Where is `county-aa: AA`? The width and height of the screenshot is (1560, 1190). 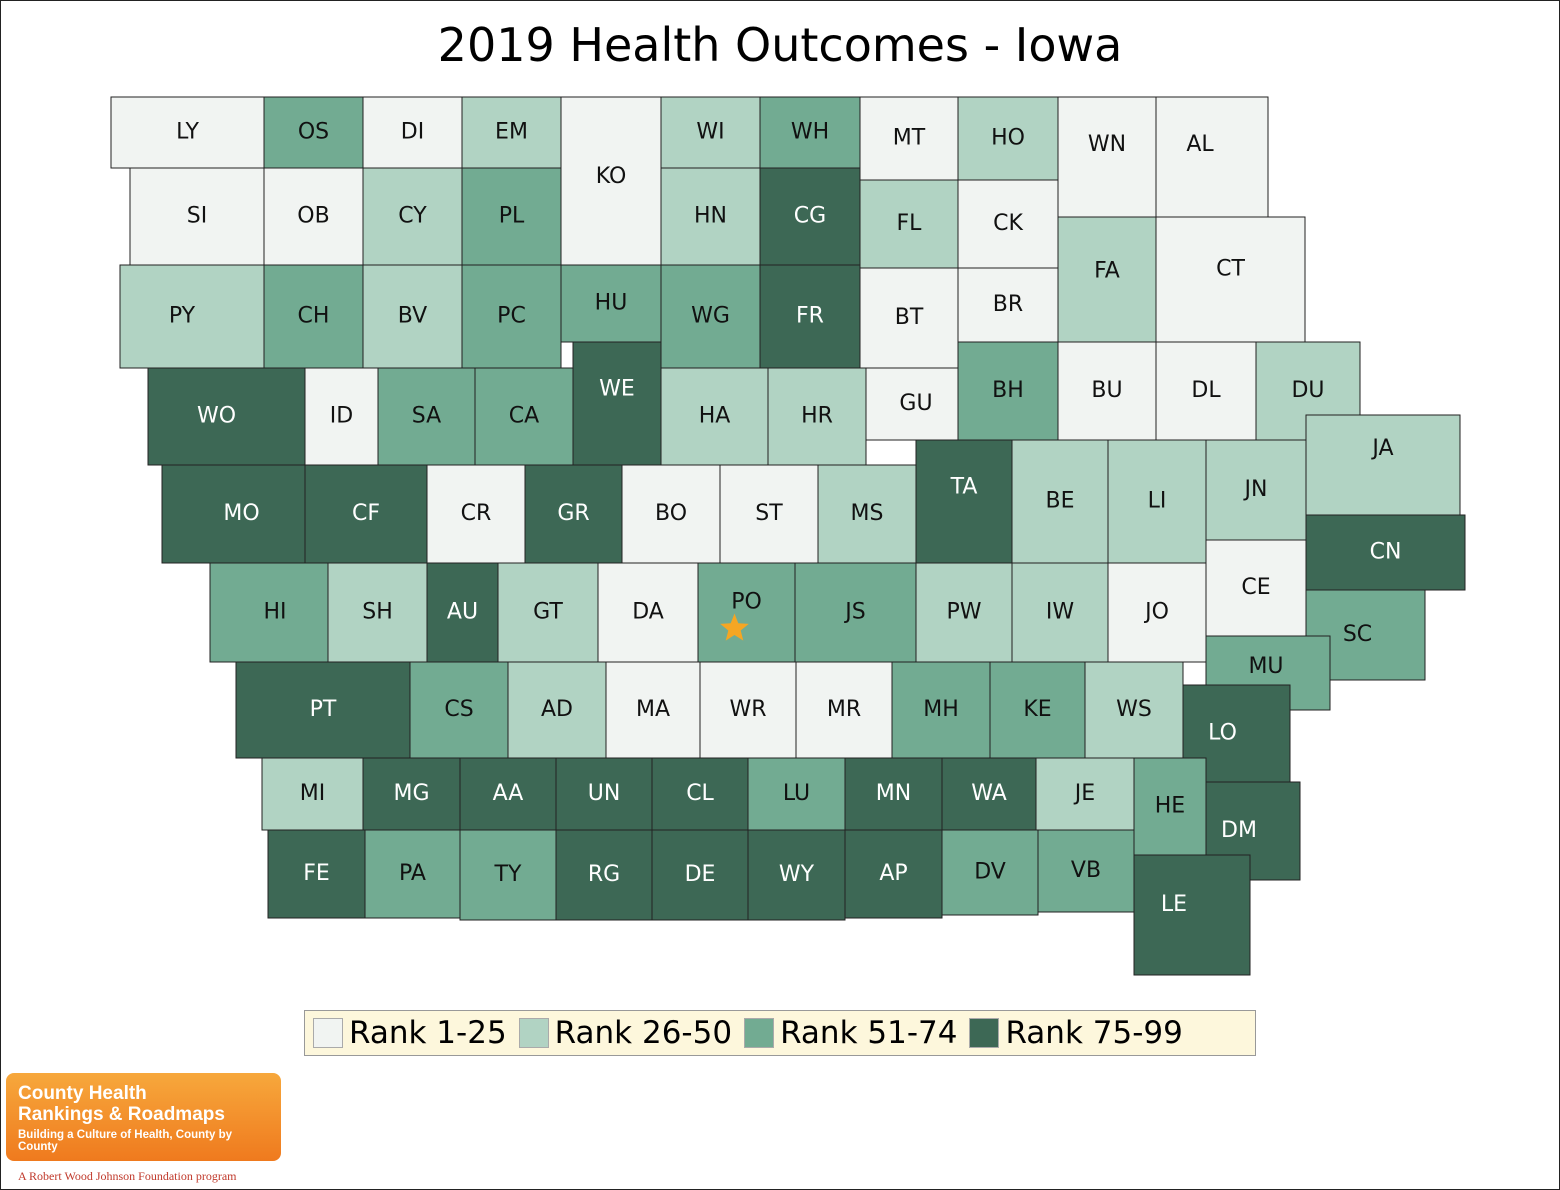 county-aa: AA is located at coordinates (508, 794).